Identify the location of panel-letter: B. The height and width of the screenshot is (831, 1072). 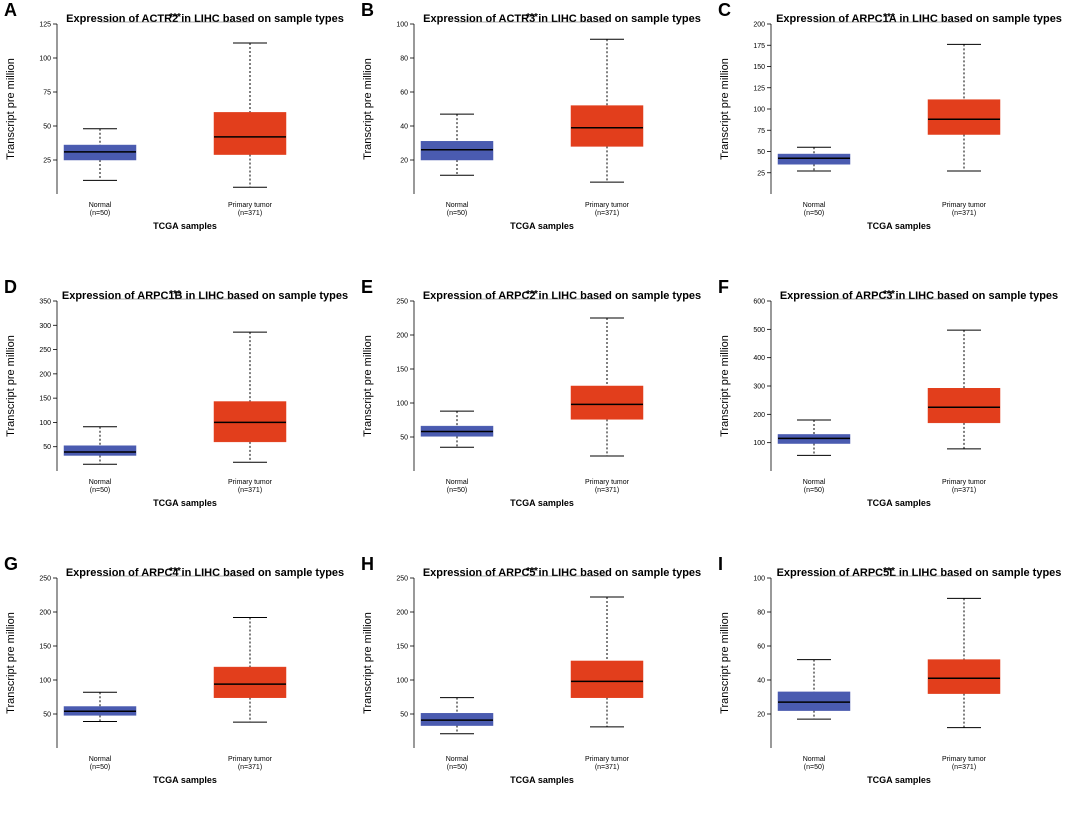
(367, 10).